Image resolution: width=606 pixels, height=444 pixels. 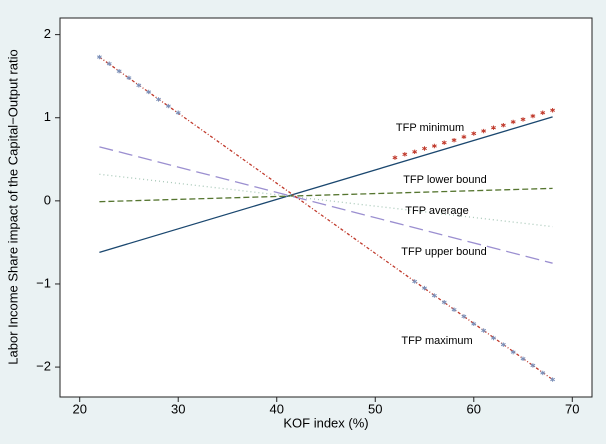 I want to click on x-tick-label: 20, so click(x=79, y=408).